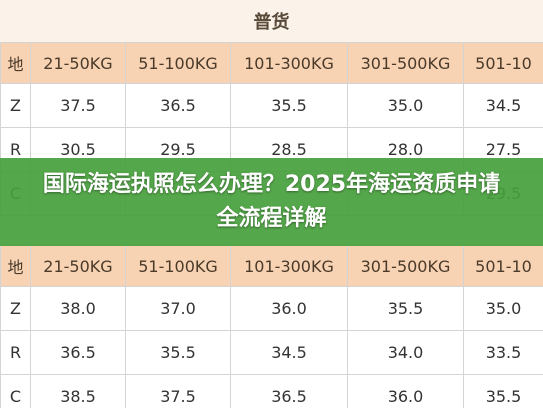  What do you see at coordinates (78, 308) in the screenshot?
I see `table-cell: 38.0` at bounding box center [78, 308].